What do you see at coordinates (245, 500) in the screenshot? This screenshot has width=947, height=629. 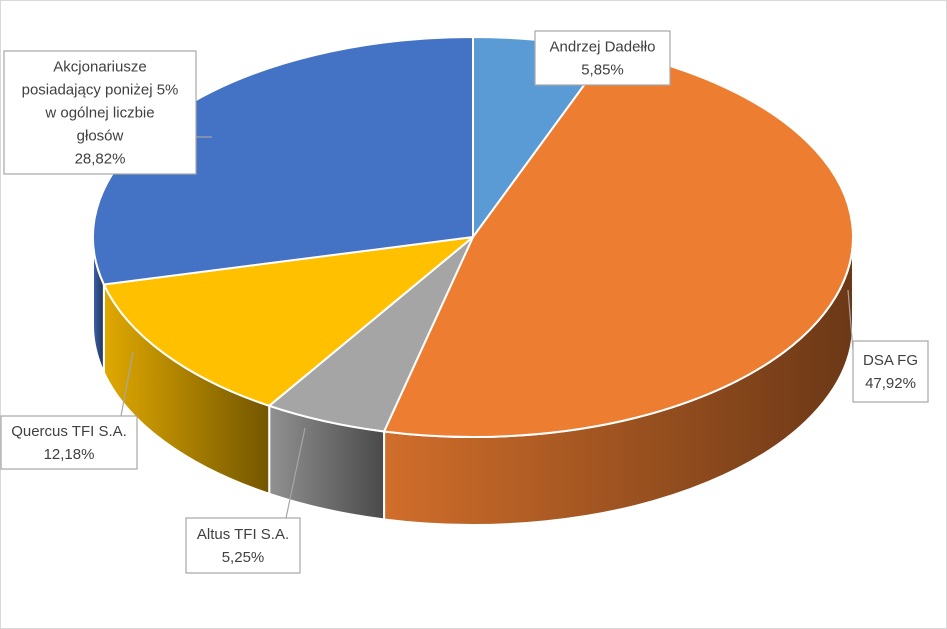 I see `callout-altus-tfi-s-a: Altus TFI S.A. 5,25%` at bounding box center [245, 500].